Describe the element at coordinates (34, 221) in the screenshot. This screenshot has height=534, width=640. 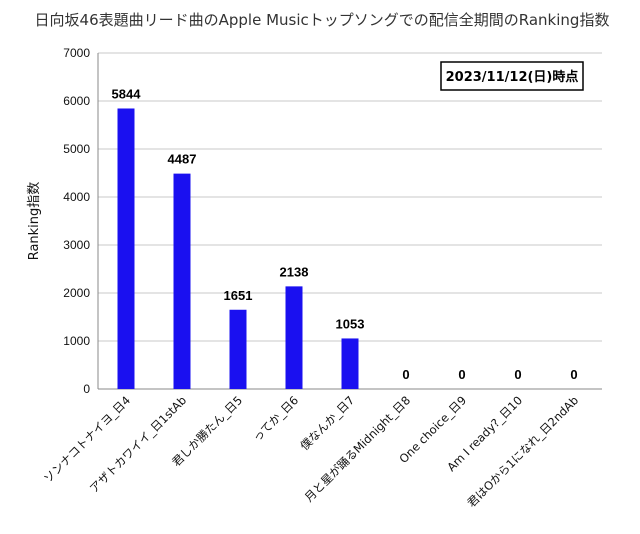
I see `y-axis-label: Ranking指数` at that location.